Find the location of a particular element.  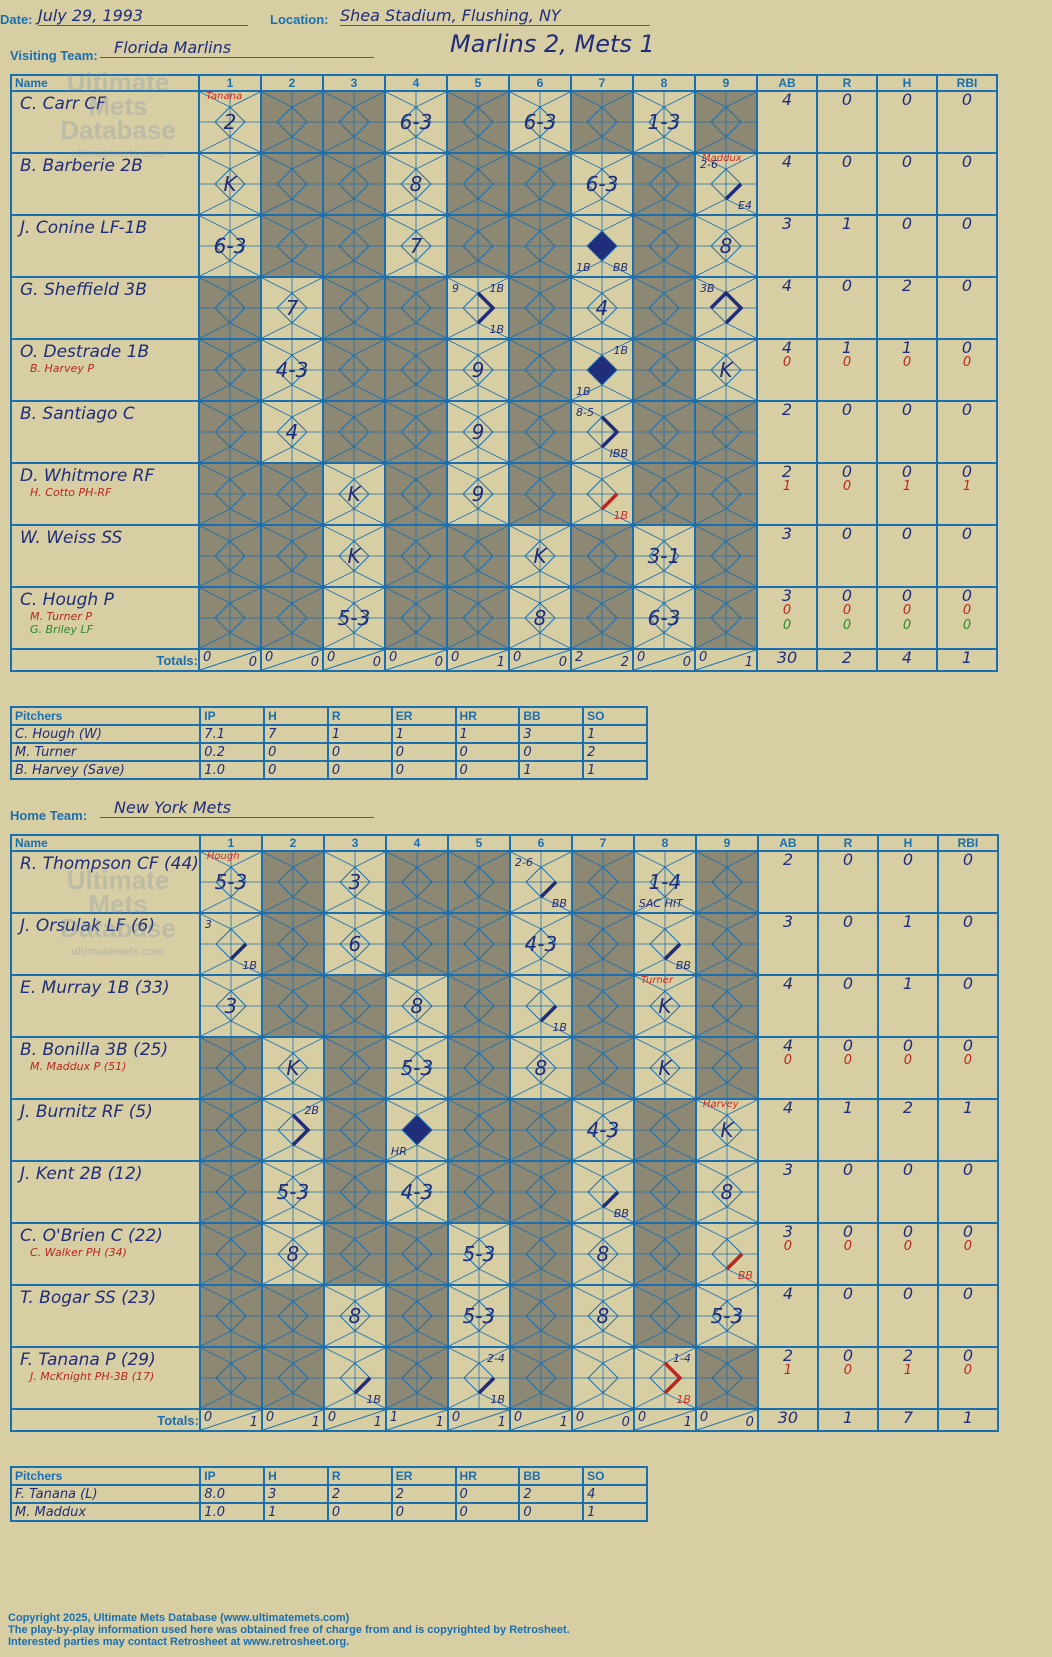

batter-row: B. Barberie 2B K 8 6-3 Maddux 2-6 E4 4 0 0 0 is located at coordinates (504, 184).